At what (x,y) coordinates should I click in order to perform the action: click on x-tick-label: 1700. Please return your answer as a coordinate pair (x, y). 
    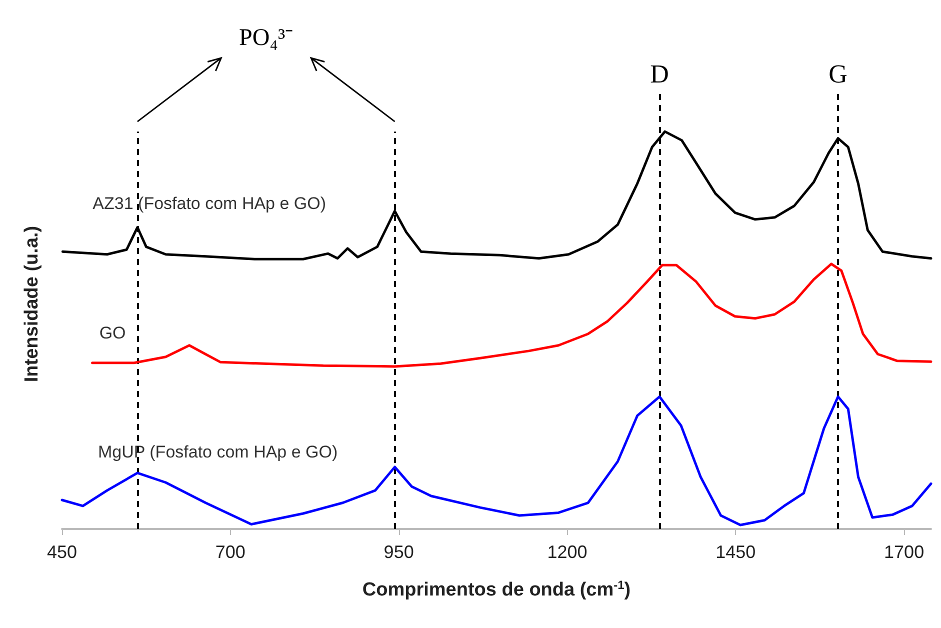
    Looking at the image, I should click on (904, 552).